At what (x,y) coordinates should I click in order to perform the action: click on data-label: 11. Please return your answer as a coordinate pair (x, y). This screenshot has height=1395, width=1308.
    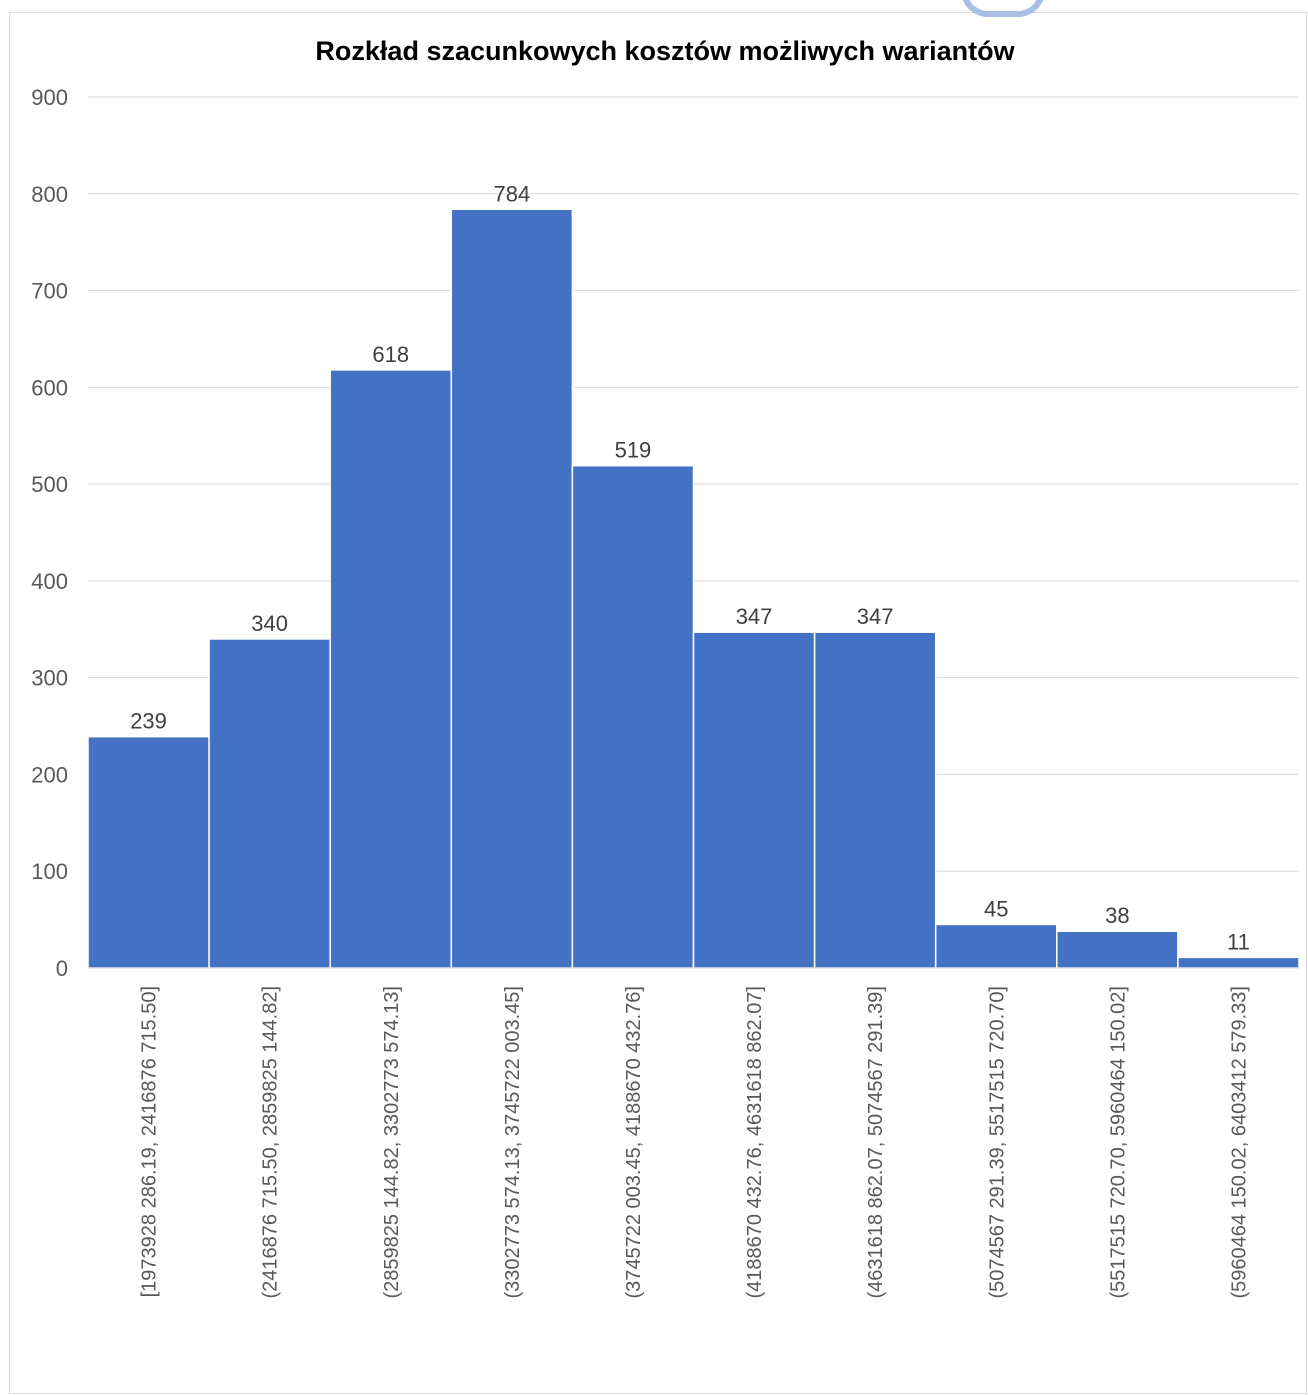
    Looking at the image, I should click on (1238, 941).